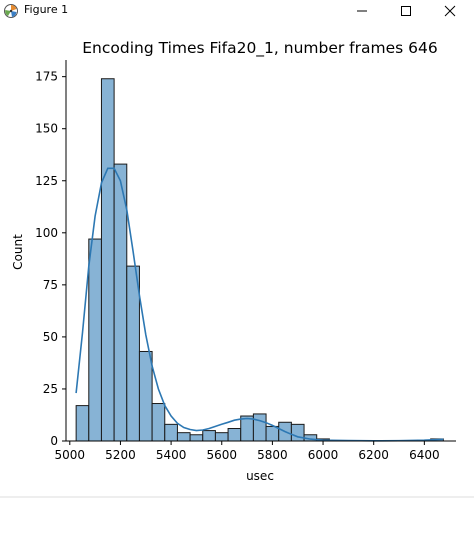 Image resolution: width=474 pixels, height=540 pixels. What do you see at coordinates (70, 455) in the screenshot?
I see `x-tick-label: 5000` at bounding box center [70, 455].